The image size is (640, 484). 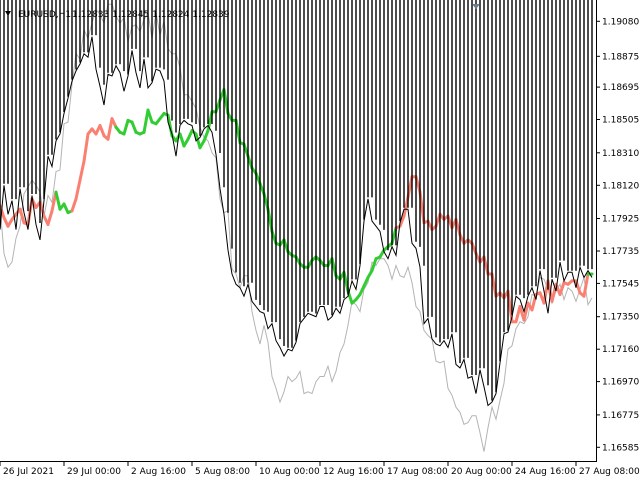 I want to click on price-tick-label: 1.17160, so click(x=620, y=350).